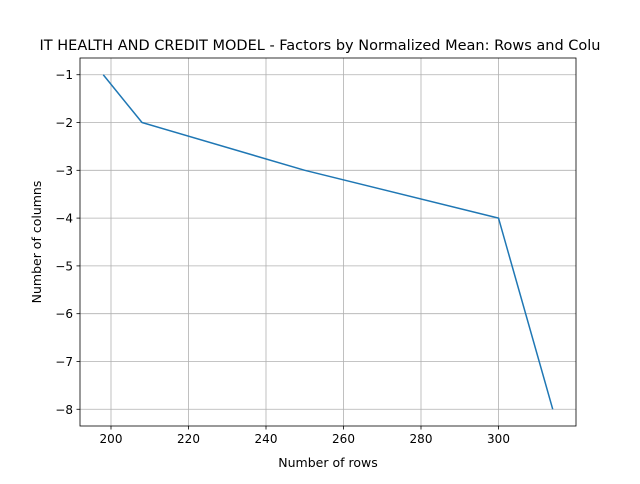 Image resolution: width=640 pixels, height=484 pixels. Describe the element at coordinates (36, 242) in the screenshot. I see `y-axis-label: Number of columns` at that location.